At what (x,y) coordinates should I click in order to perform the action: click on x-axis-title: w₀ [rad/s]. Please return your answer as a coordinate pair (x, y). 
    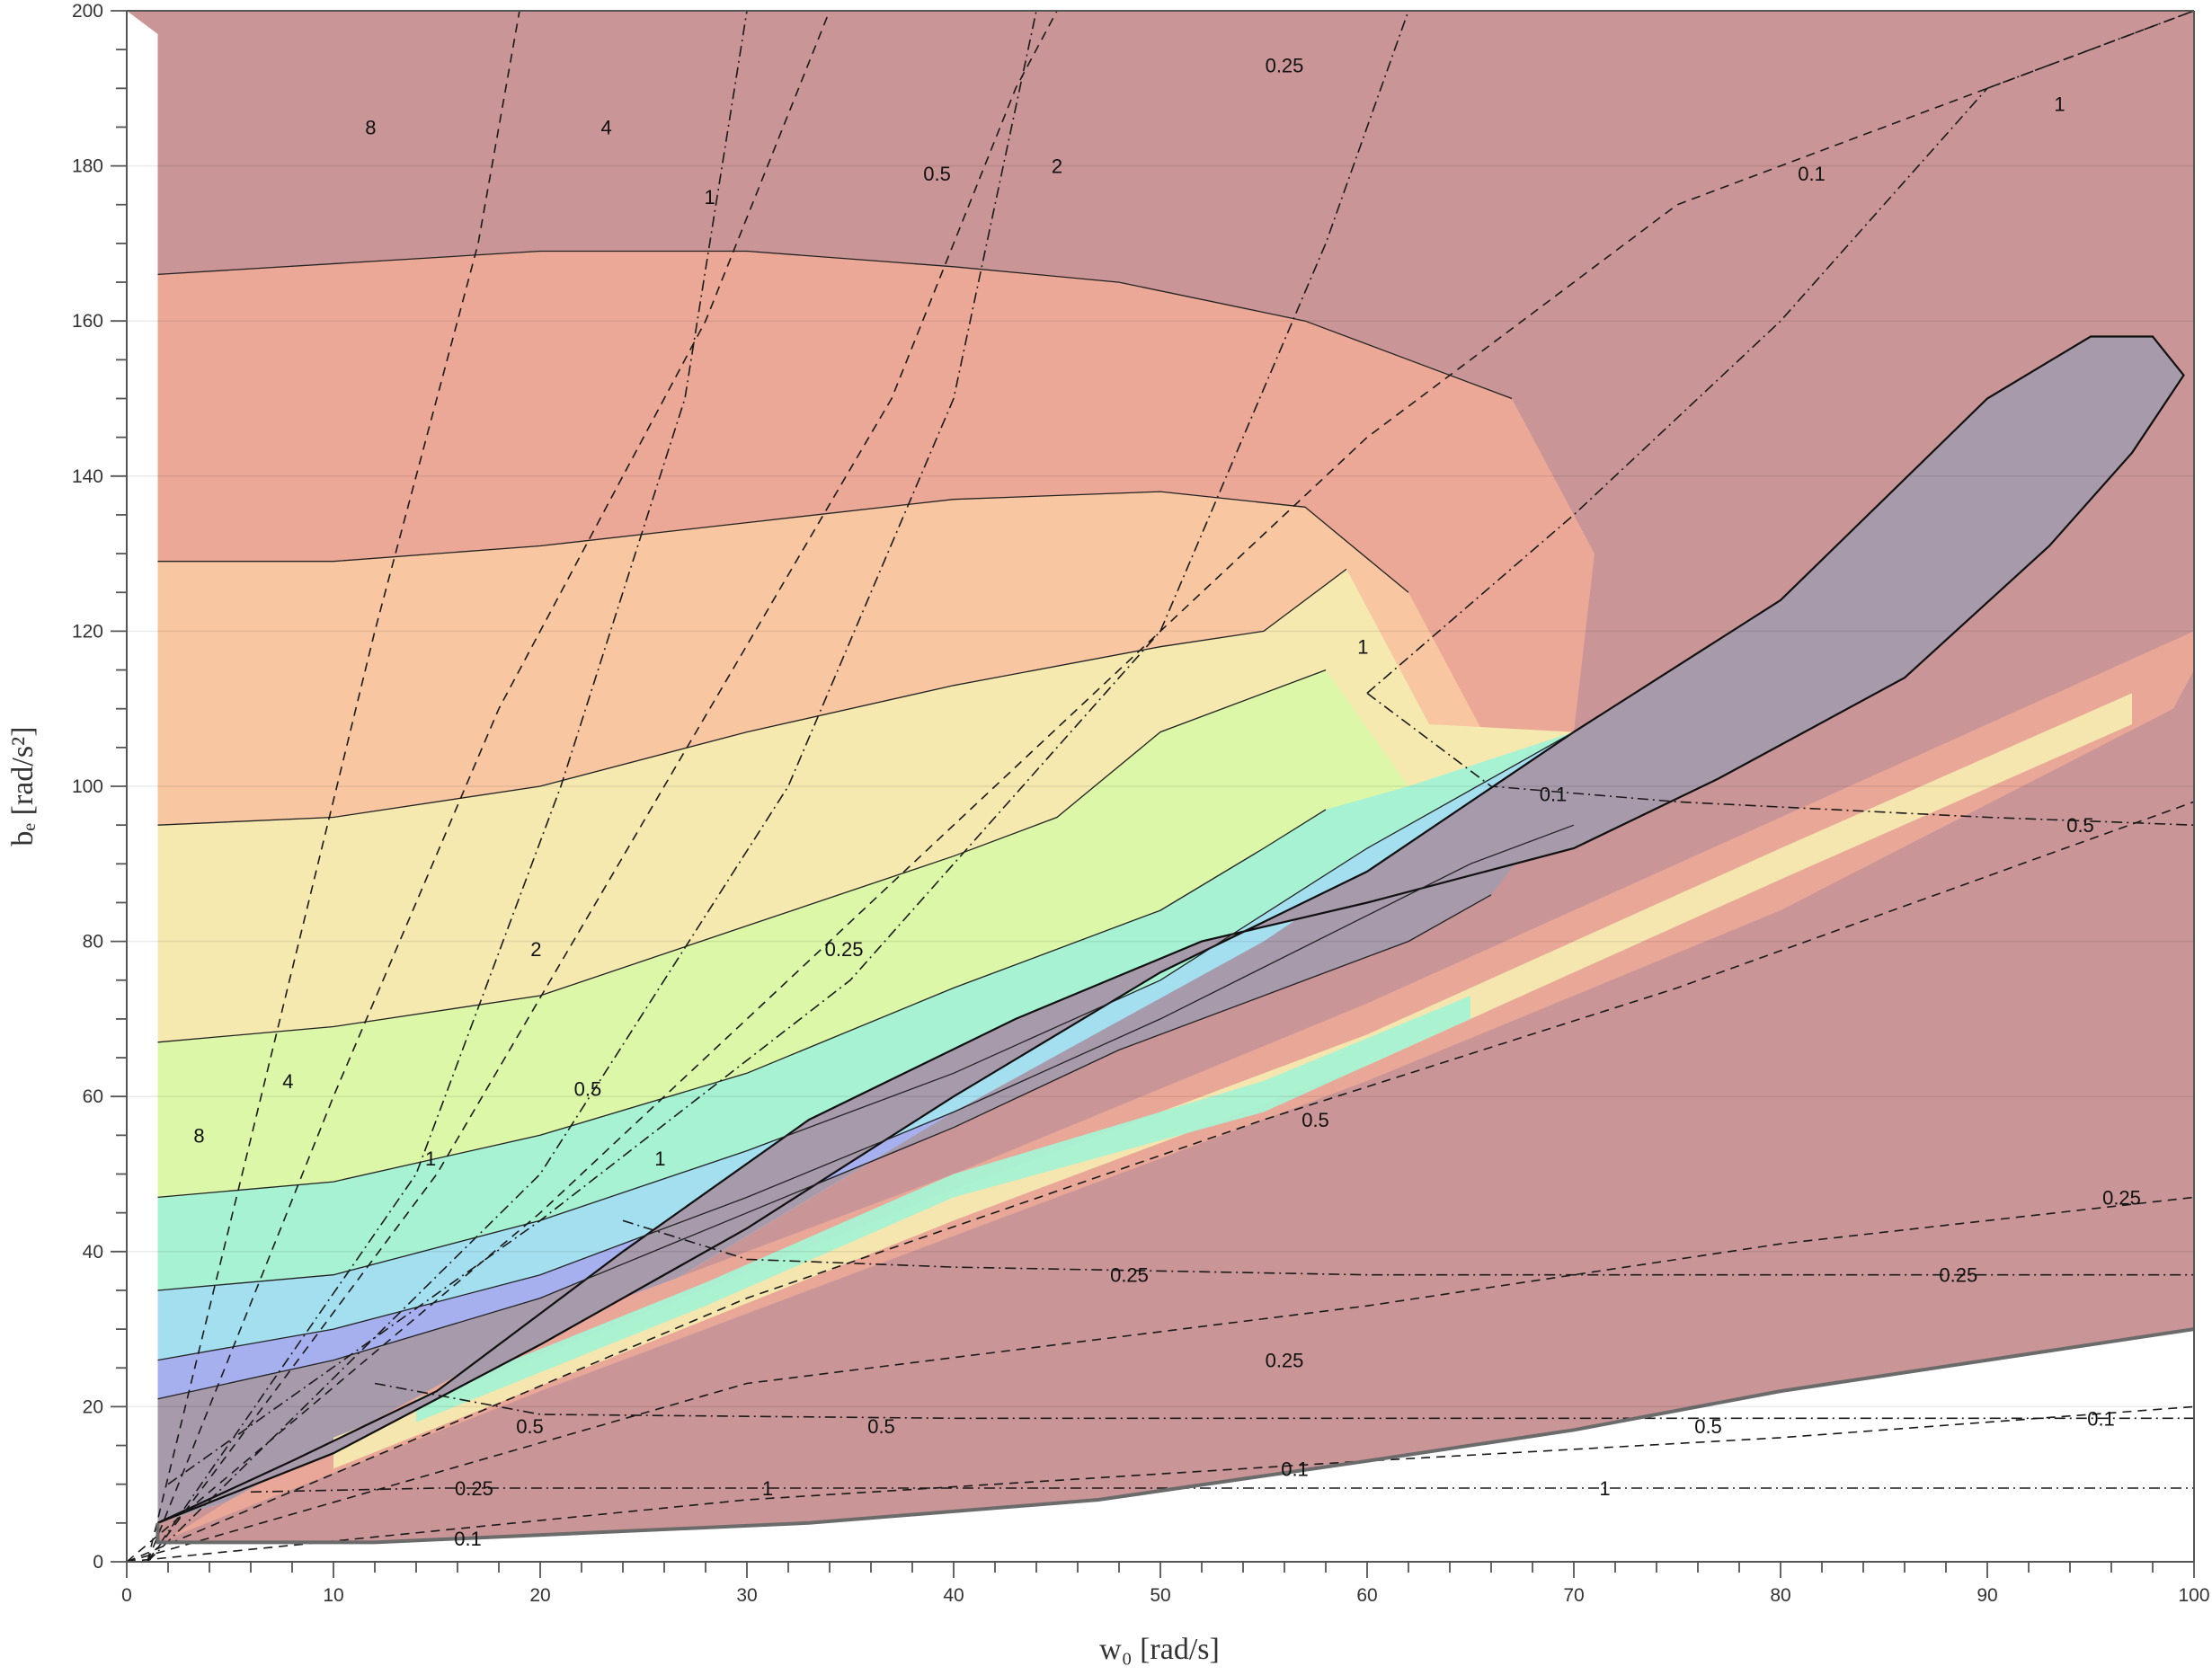
    Looking at the image, I should click on (1159, 1649).